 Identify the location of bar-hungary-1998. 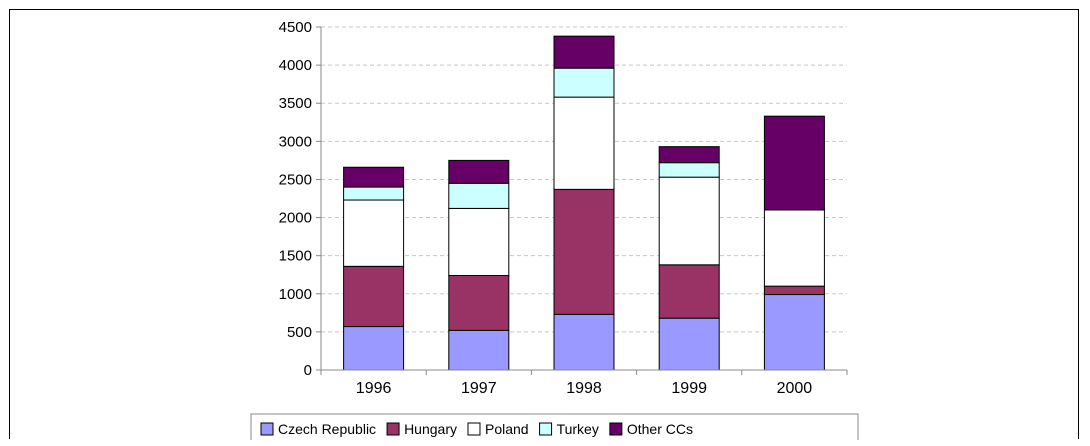
(584, 251).